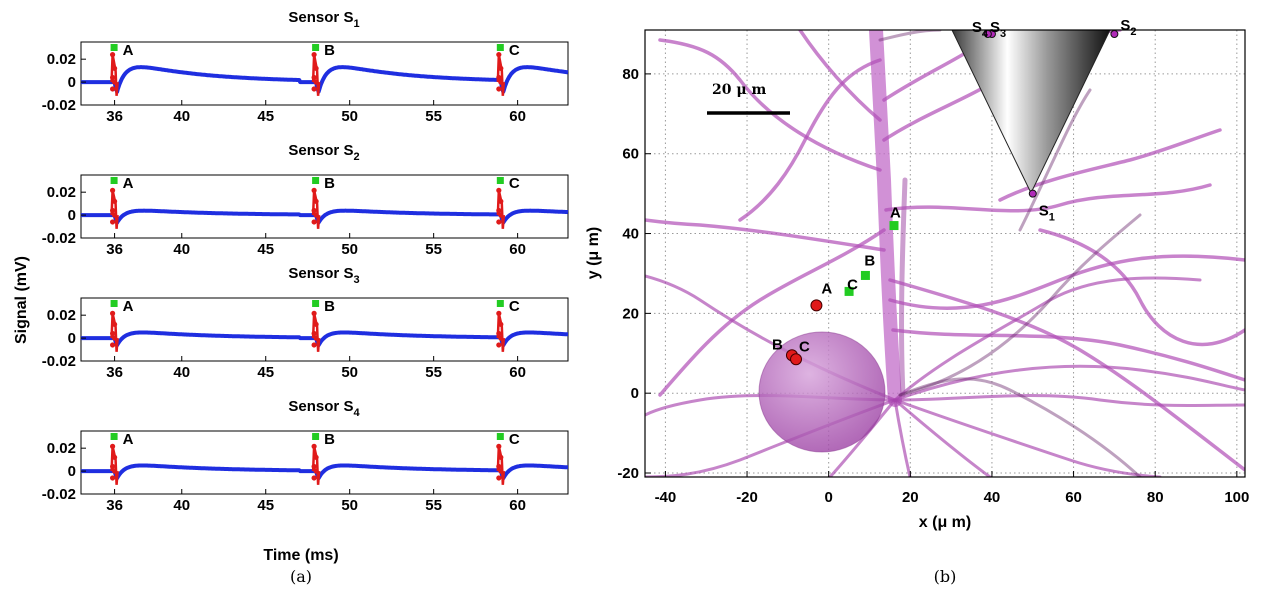 Image resolution: width=1266 pixels, height=590 pixels. I want to click on estimated-source-A: A, so click(895, 218).